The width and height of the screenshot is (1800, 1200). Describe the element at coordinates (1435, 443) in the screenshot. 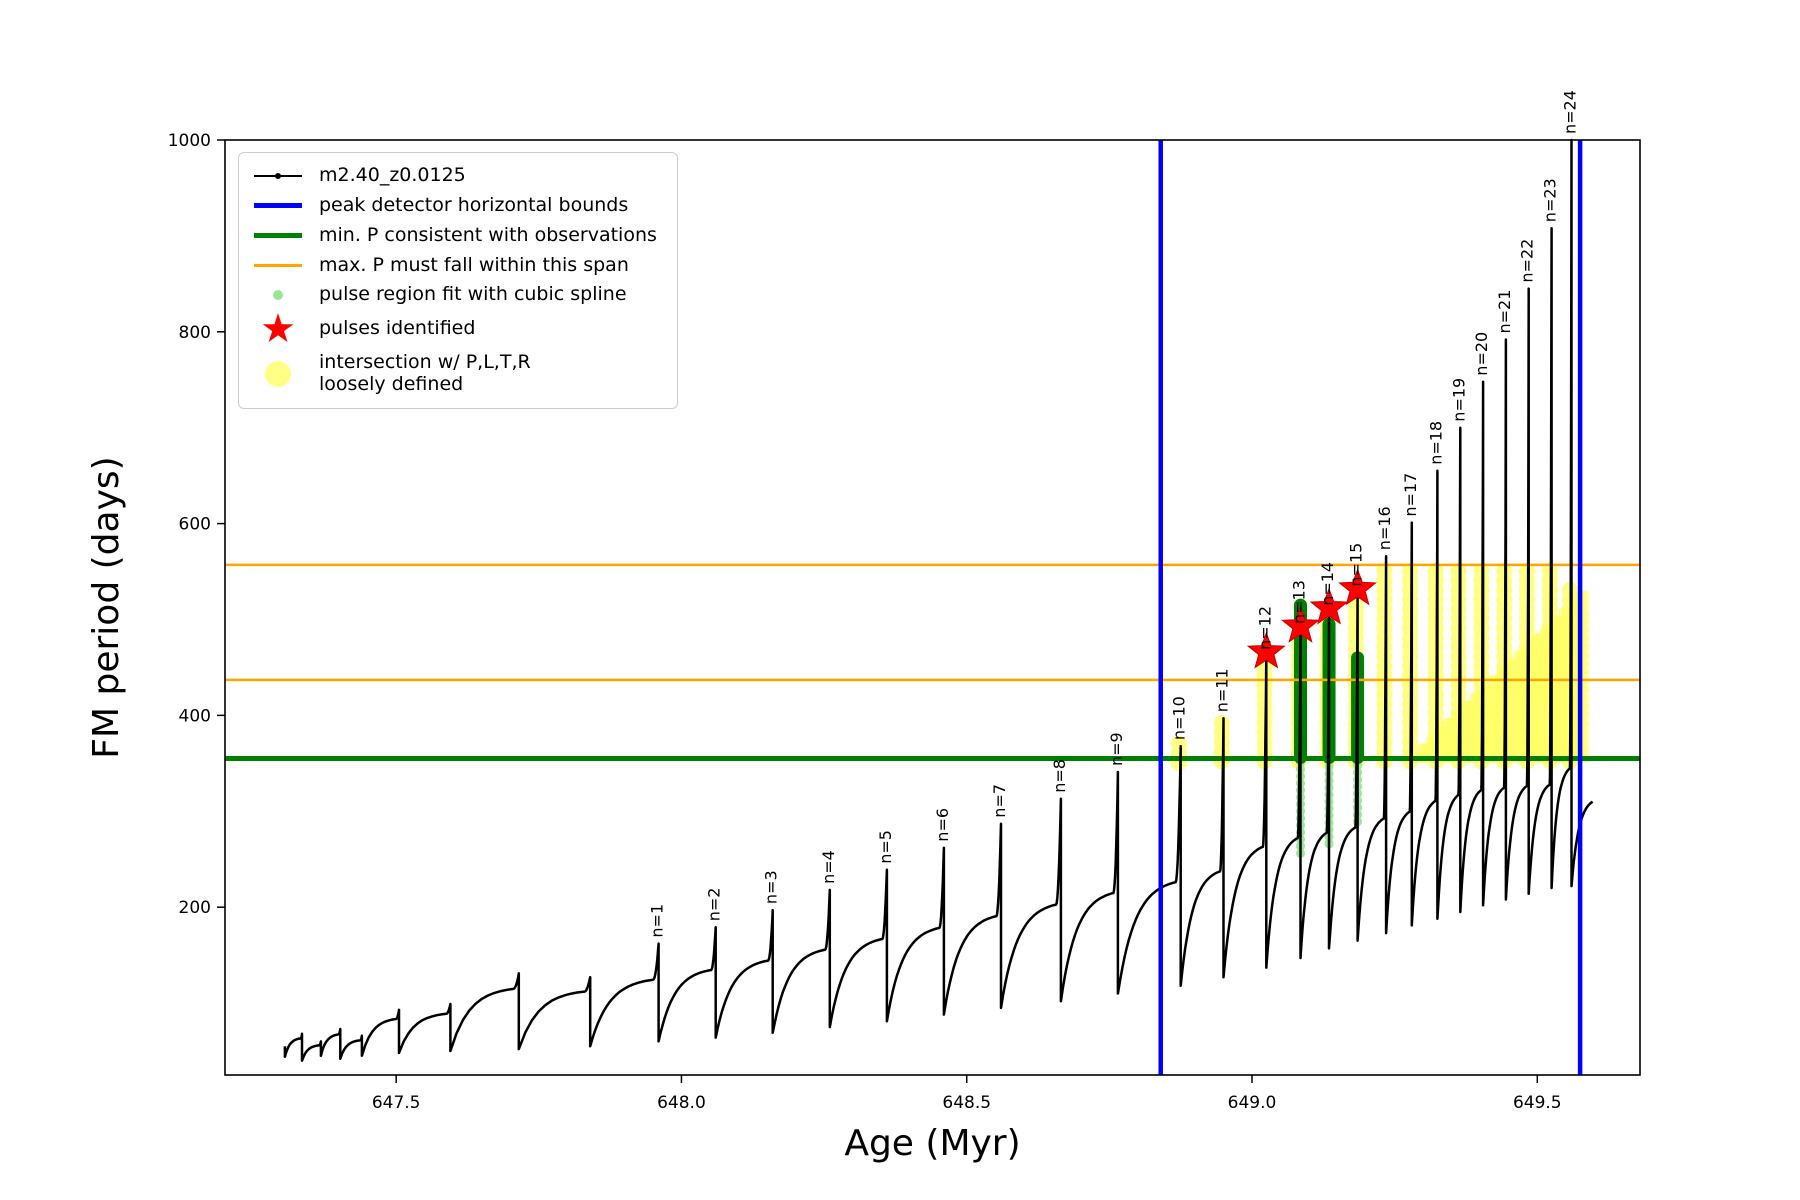

I see `pulse-label: n=18` at that location.